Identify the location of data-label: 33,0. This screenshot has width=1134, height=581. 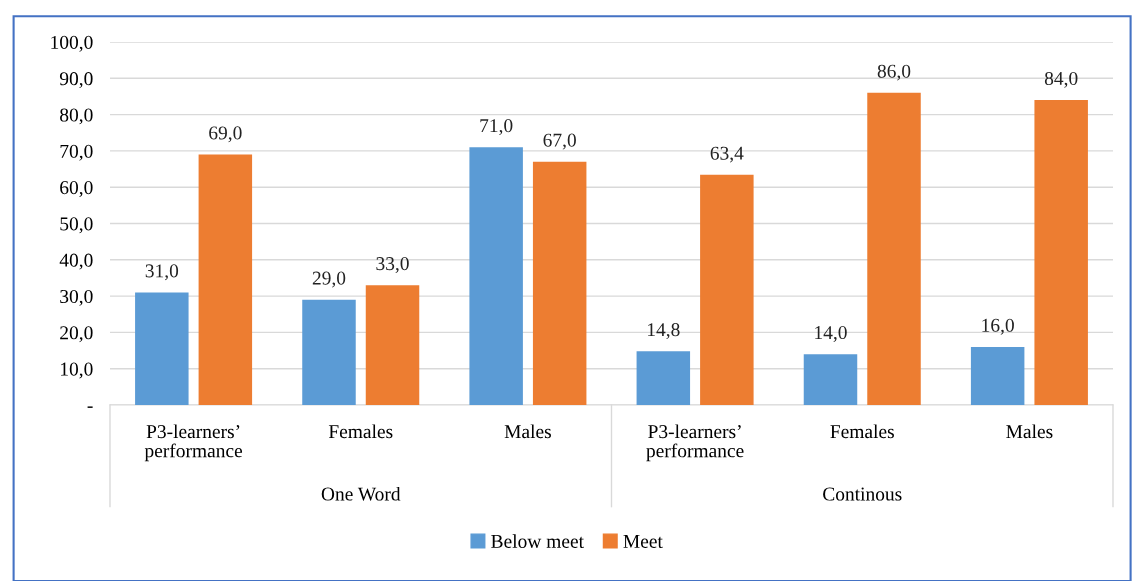
(392, 265).